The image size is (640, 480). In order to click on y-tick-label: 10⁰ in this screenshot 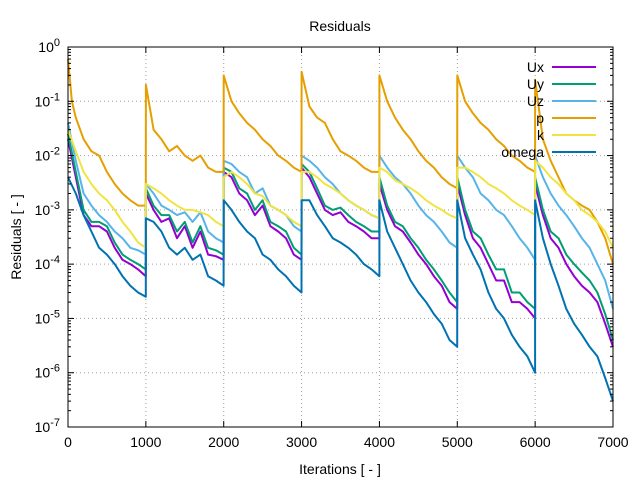, I will do `click(49, 46)`.